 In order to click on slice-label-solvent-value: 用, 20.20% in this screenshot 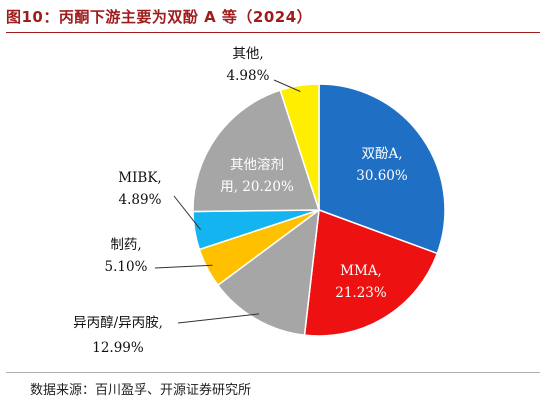, I will do `click(257, 187)`.